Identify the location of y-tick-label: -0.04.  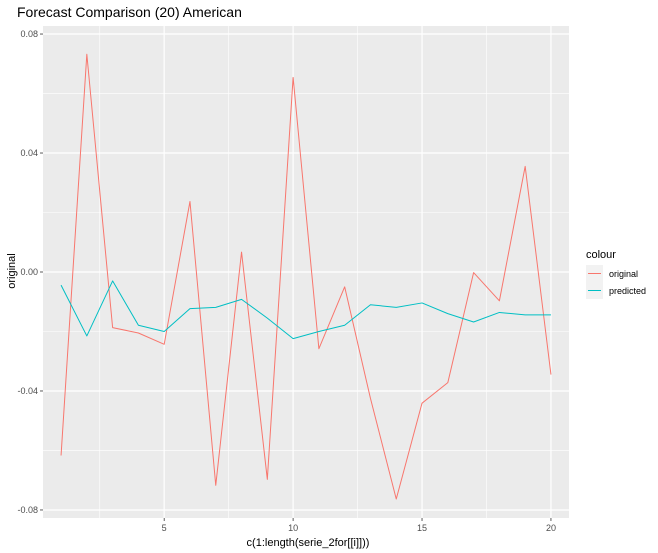
(27, 391).